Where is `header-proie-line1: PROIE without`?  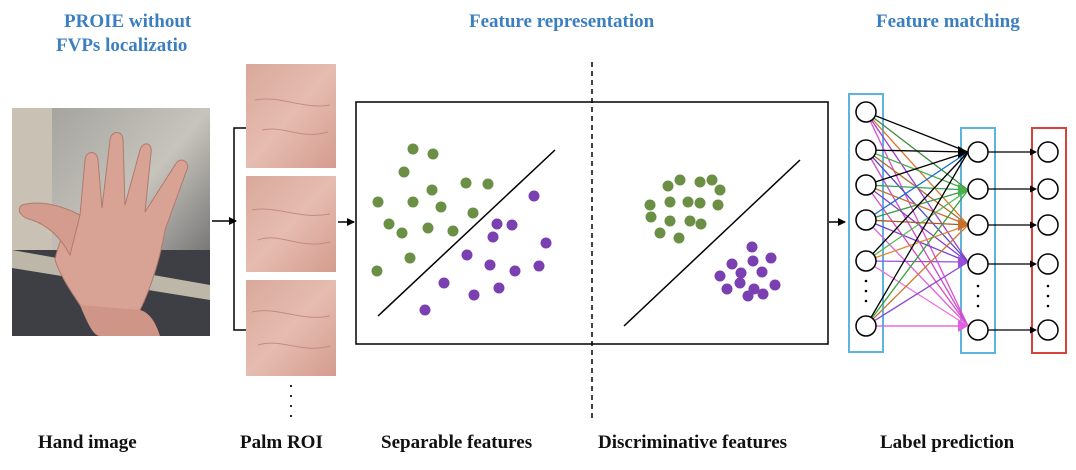
header-proie-line1: PROIE without is located at coordinates (128, 21).